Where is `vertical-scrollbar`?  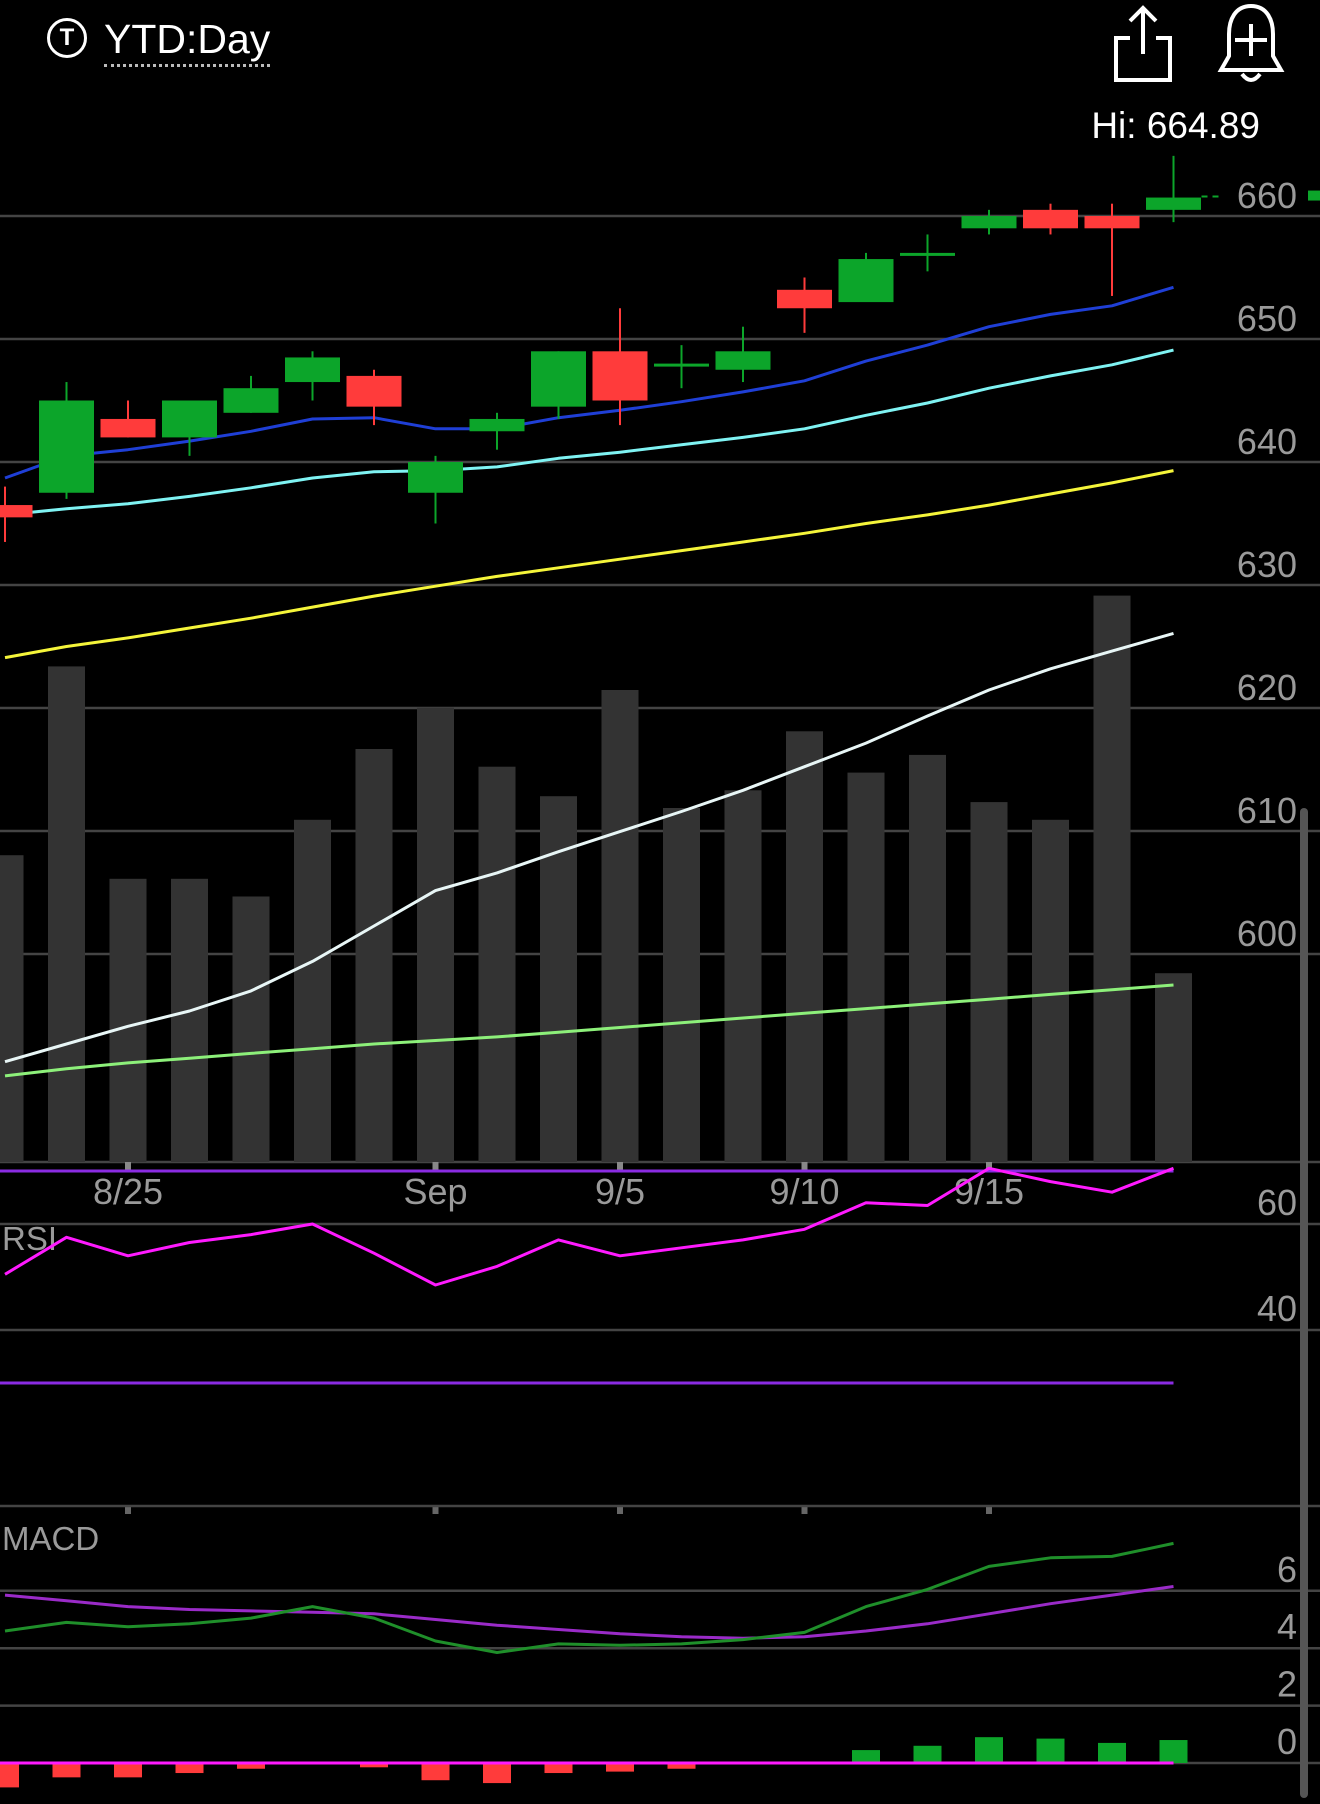 vertical-scrollbar is located at coordinates (1304, 1303).